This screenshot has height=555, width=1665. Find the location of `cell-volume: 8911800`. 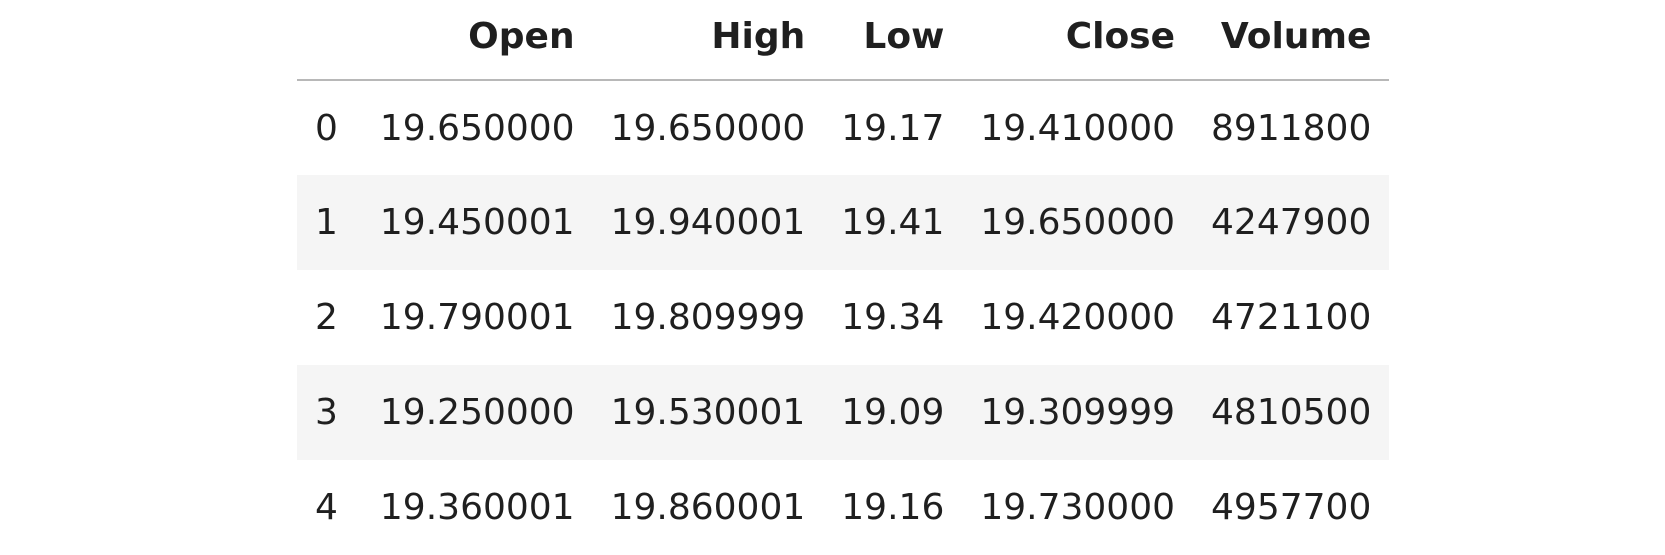

cell-volume: 8911800 is located at coordinates (1291, 128).